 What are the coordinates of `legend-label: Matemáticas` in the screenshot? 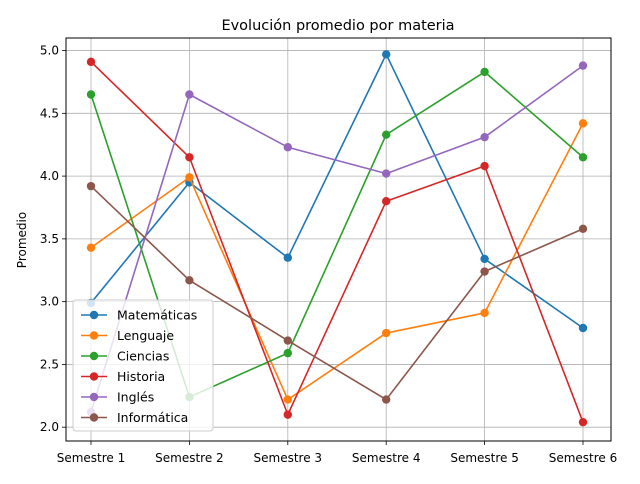 It's located at (157, 315).